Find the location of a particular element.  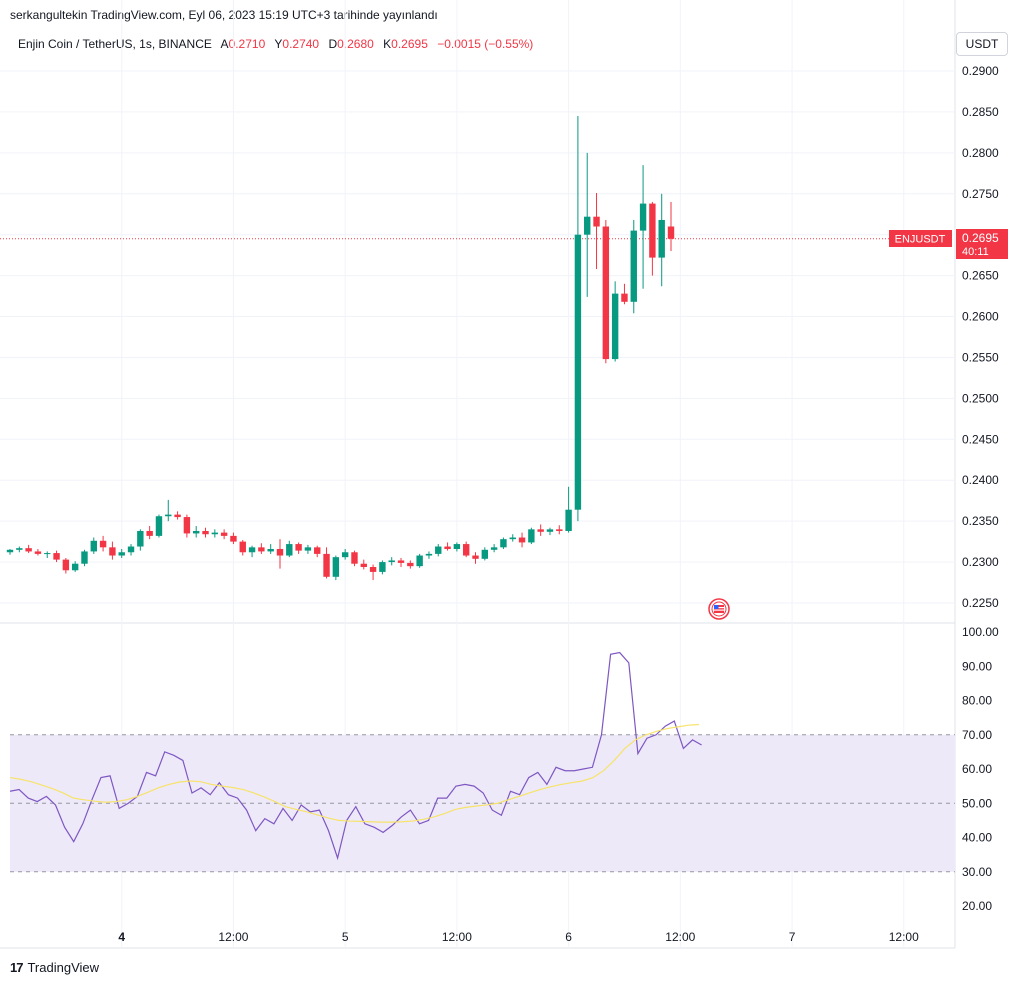

price-tick-label: 0.2250 is located at coordinates (980, 603).